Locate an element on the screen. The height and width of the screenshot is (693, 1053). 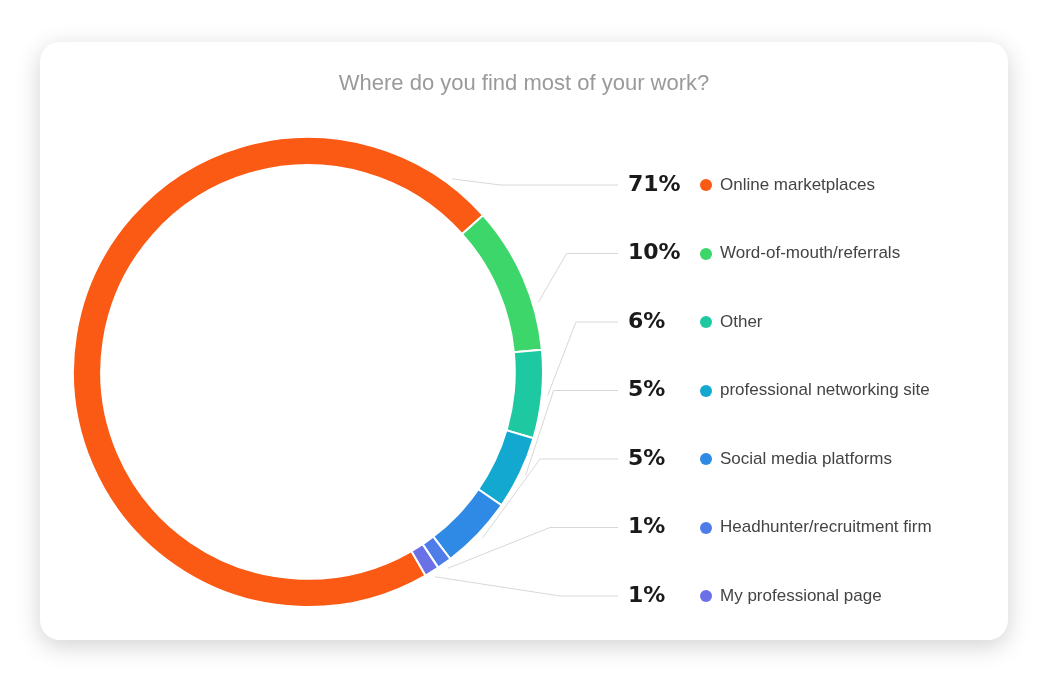
data-label: 6% is located at coordinates (647, 320).